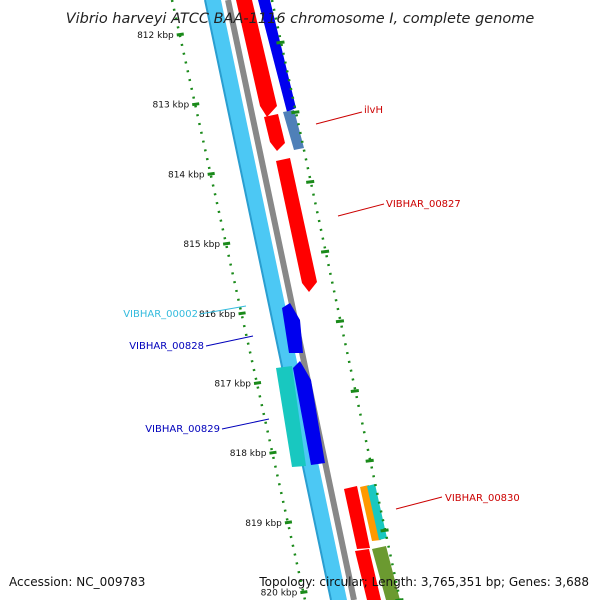 This screenshot has width=600, height=600. I want to click on gene-feature-top-blue, so click(277, 56).